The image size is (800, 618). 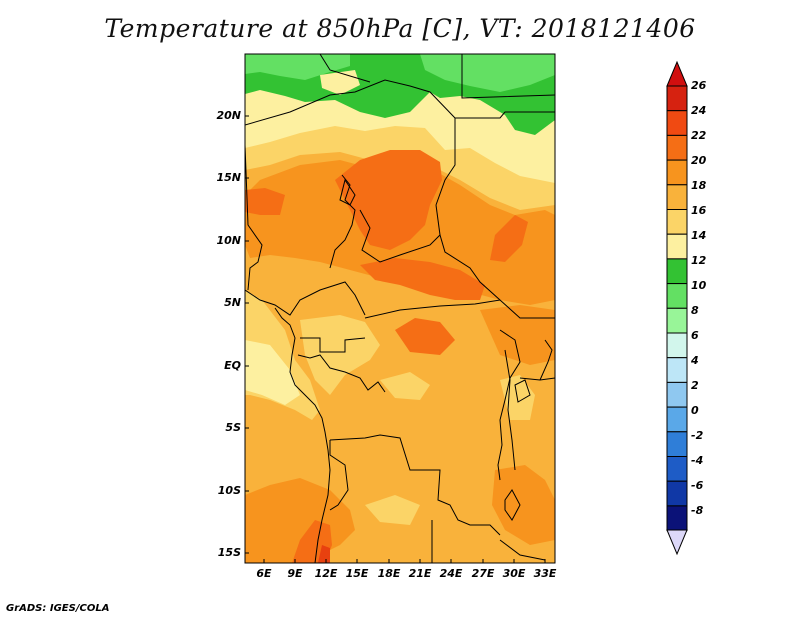 What do you see at coordinates (228, 240) in the screenshot?
I see `lat-label: 10N` at bounding box center [228, 240].